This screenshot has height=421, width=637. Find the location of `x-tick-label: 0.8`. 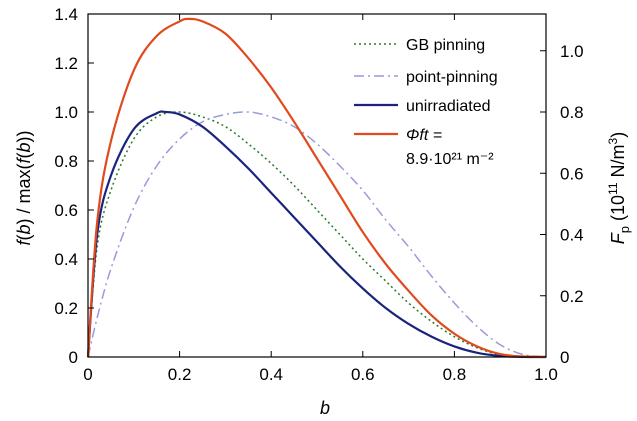

x-tick-label: 0.8 is located at coordinates (455, 374).